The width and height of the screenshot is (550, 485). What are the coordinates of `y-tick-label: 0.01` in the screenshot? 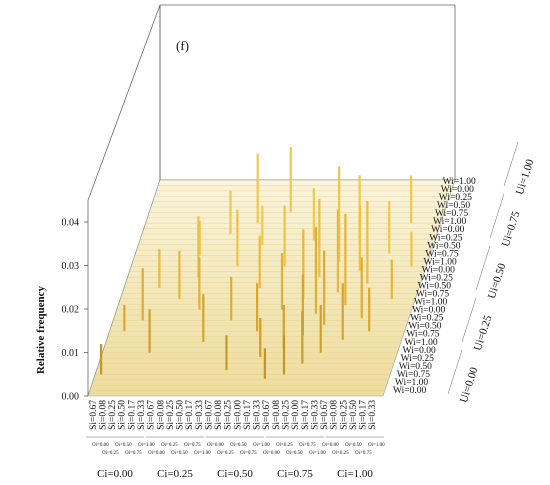 It's located at (71, 353).